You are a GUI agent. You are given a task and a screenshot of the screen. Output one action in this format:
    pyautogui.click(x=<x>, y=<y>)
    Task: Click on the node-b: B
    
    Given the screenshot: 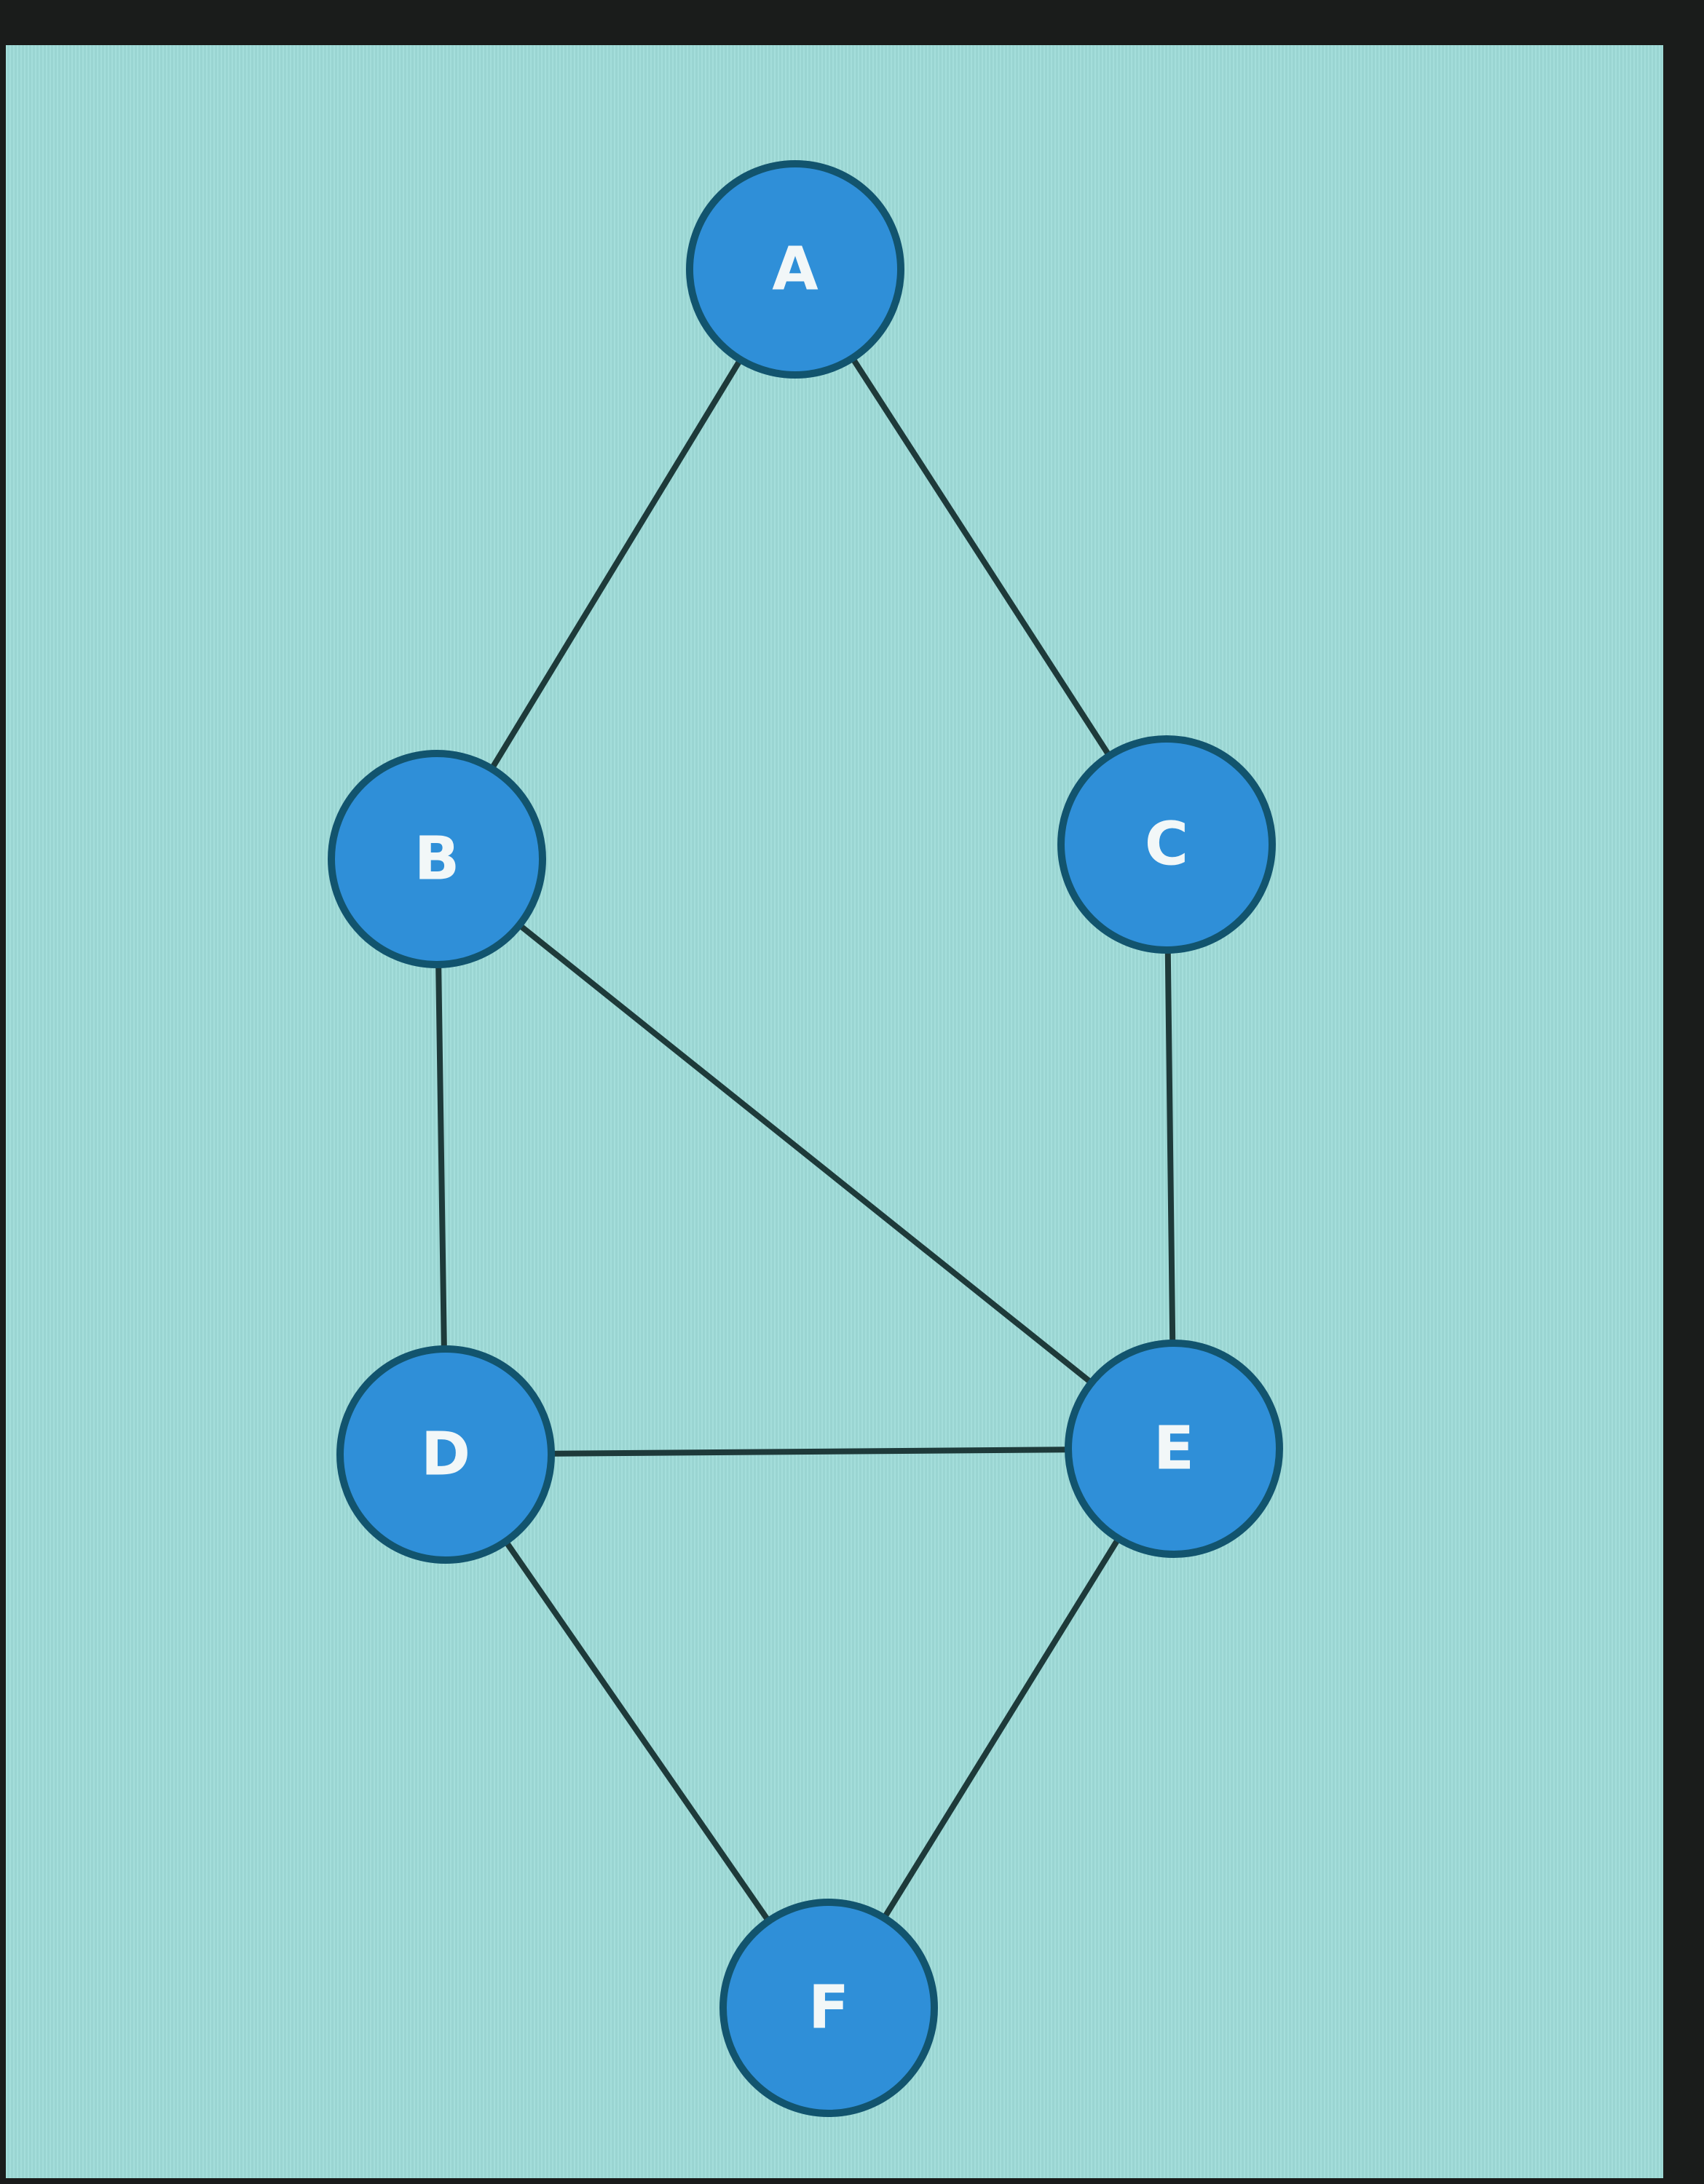 What is the action you would take?
    pyautogui.click(x=437, y=859)
    